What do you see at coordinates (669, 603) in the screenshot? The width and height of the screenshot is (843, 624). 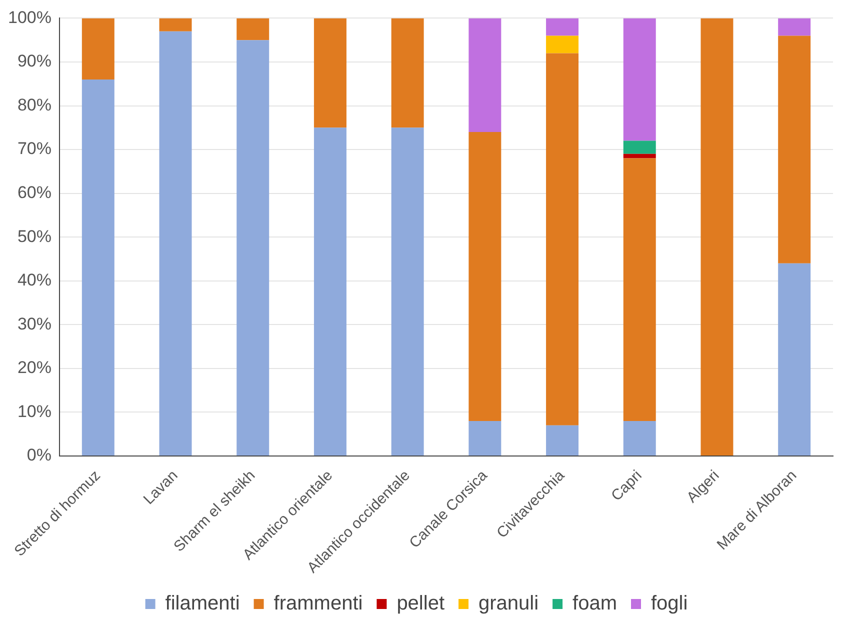 I see `legend-label: fogli` at bounding box center [669, 603].